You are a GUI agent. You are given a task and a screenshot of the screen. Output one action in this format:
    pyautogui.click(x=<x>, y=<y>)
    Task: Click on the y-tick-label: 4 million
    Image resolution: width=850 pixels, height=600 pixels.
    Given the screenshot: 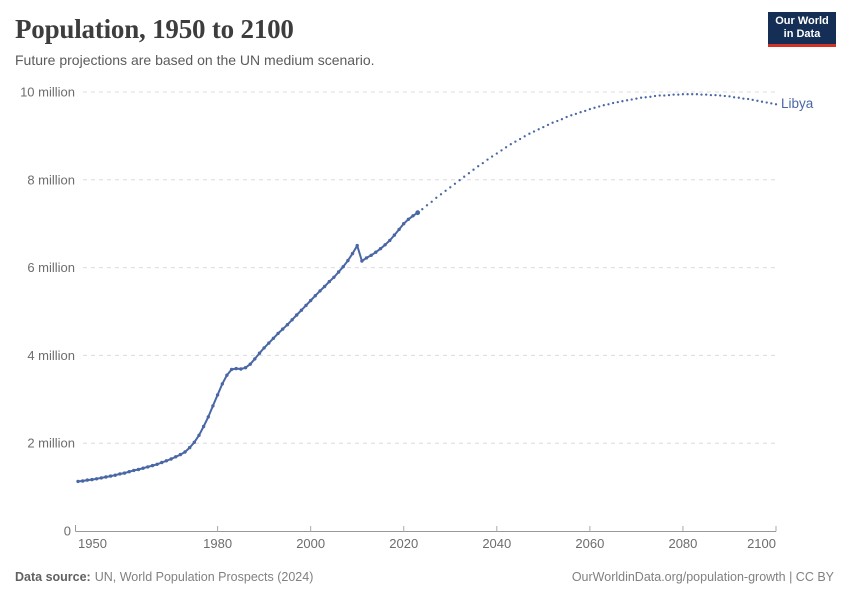 What is the action you would take?
    pyautogui.click(x=51, y=355)
    